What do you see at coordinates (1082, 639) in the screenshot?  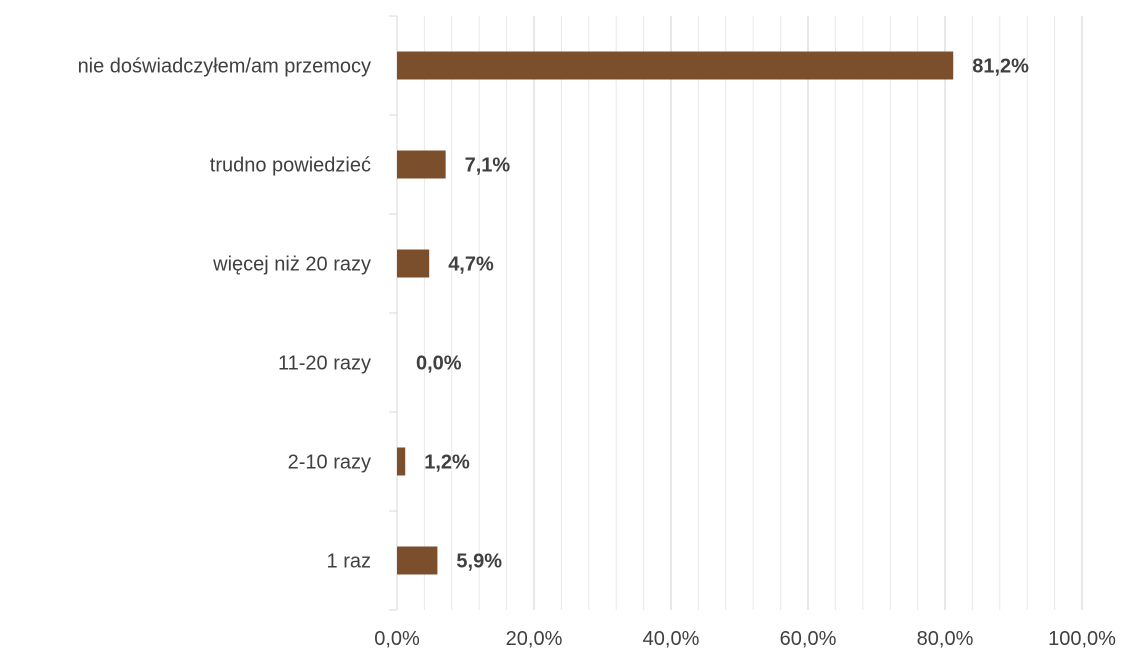 I see `x-tick-label: 100,0%` at bounding box center [1082, 639].